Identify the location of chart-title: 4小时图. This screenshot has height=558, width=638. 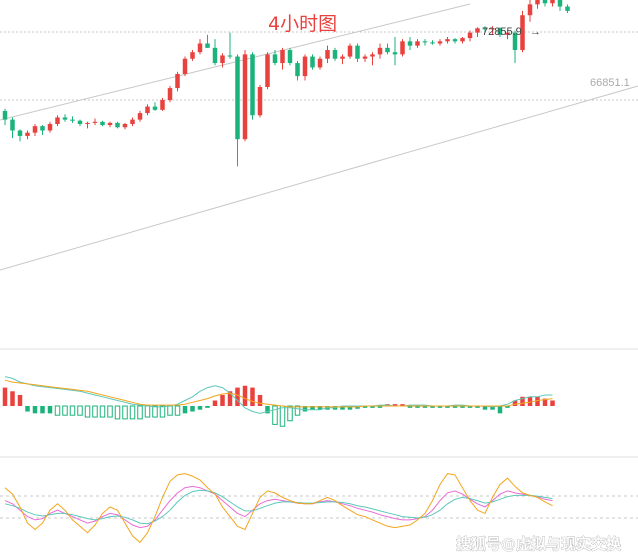
(302, 24).